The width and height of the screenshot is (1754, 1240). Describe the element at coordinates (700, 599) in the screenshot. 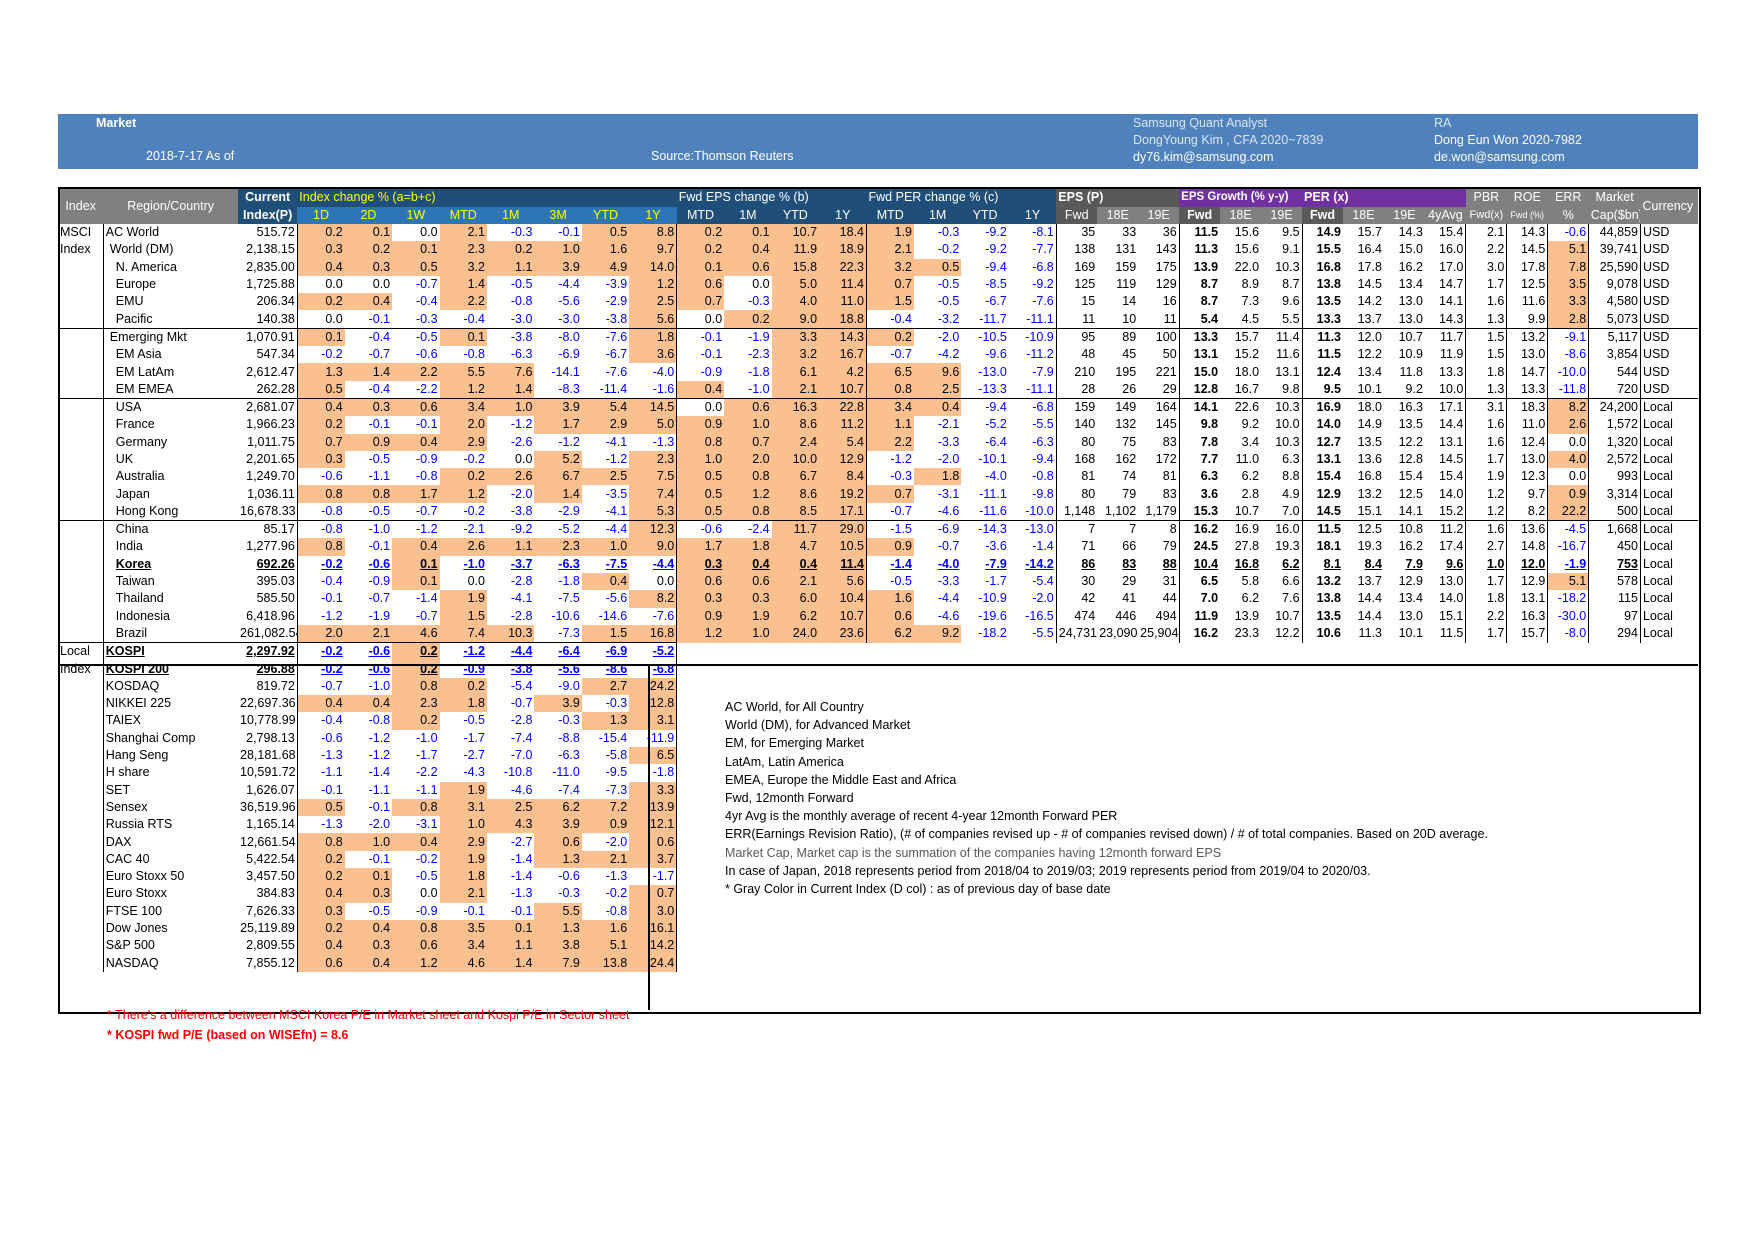

I see `value-cell: 0.3` at that location.